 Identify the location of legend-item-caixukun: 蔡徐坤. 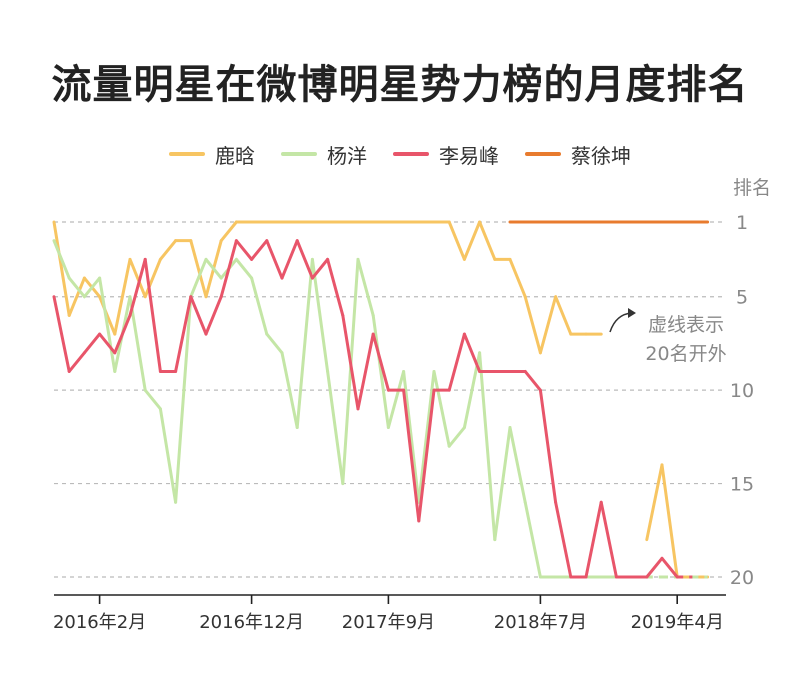
(578, 154).